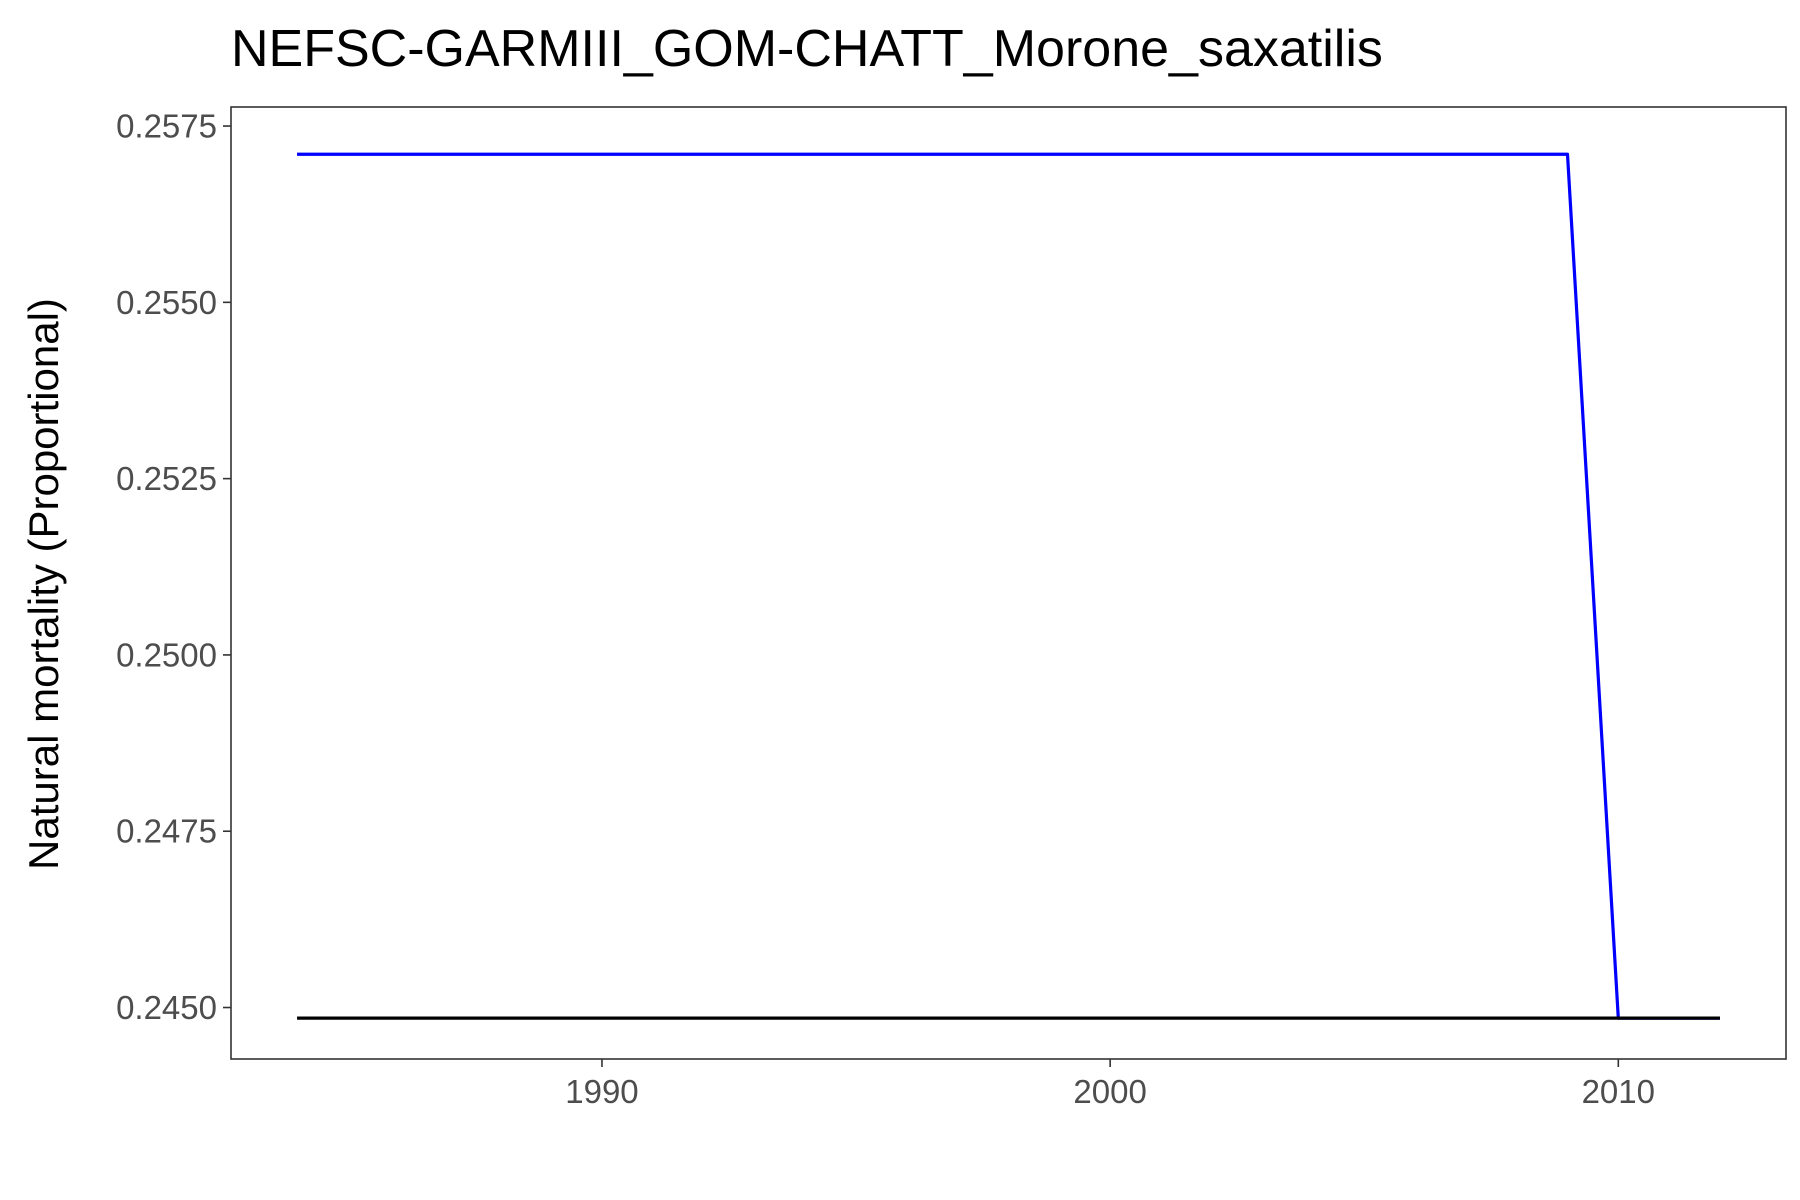  What do you see at coordinates (166, 1007) in the screenshot?
I see `y-tick-label: 0.2450` at bounding box center [166, 1007].